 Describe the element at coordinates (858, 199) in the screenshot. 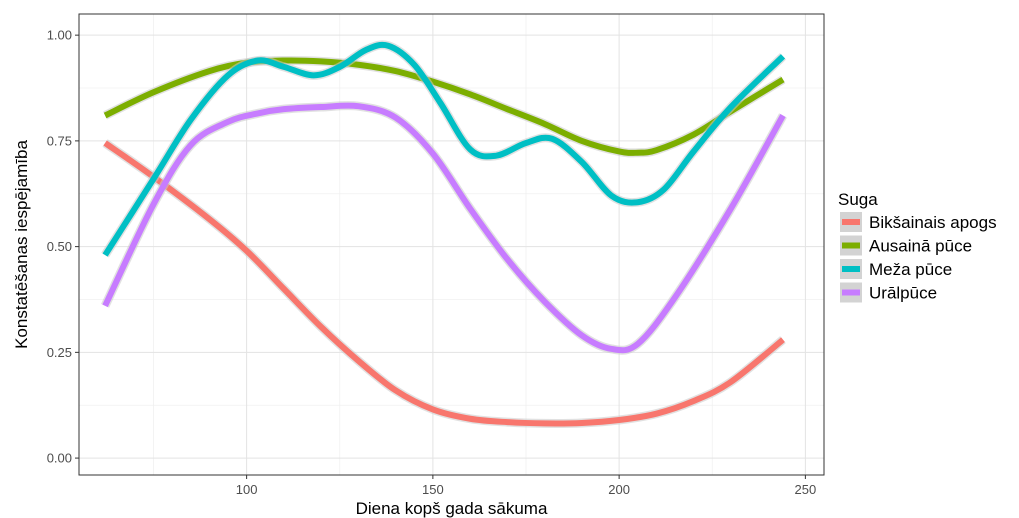

I see `legend-title: Suga` at that location.